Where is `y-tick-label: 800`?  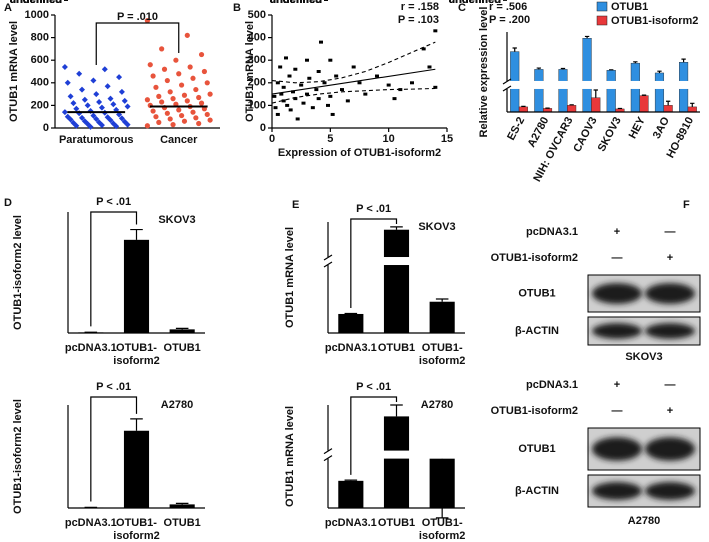 y-tick-label: 800 is located at coordinates (40, 38).